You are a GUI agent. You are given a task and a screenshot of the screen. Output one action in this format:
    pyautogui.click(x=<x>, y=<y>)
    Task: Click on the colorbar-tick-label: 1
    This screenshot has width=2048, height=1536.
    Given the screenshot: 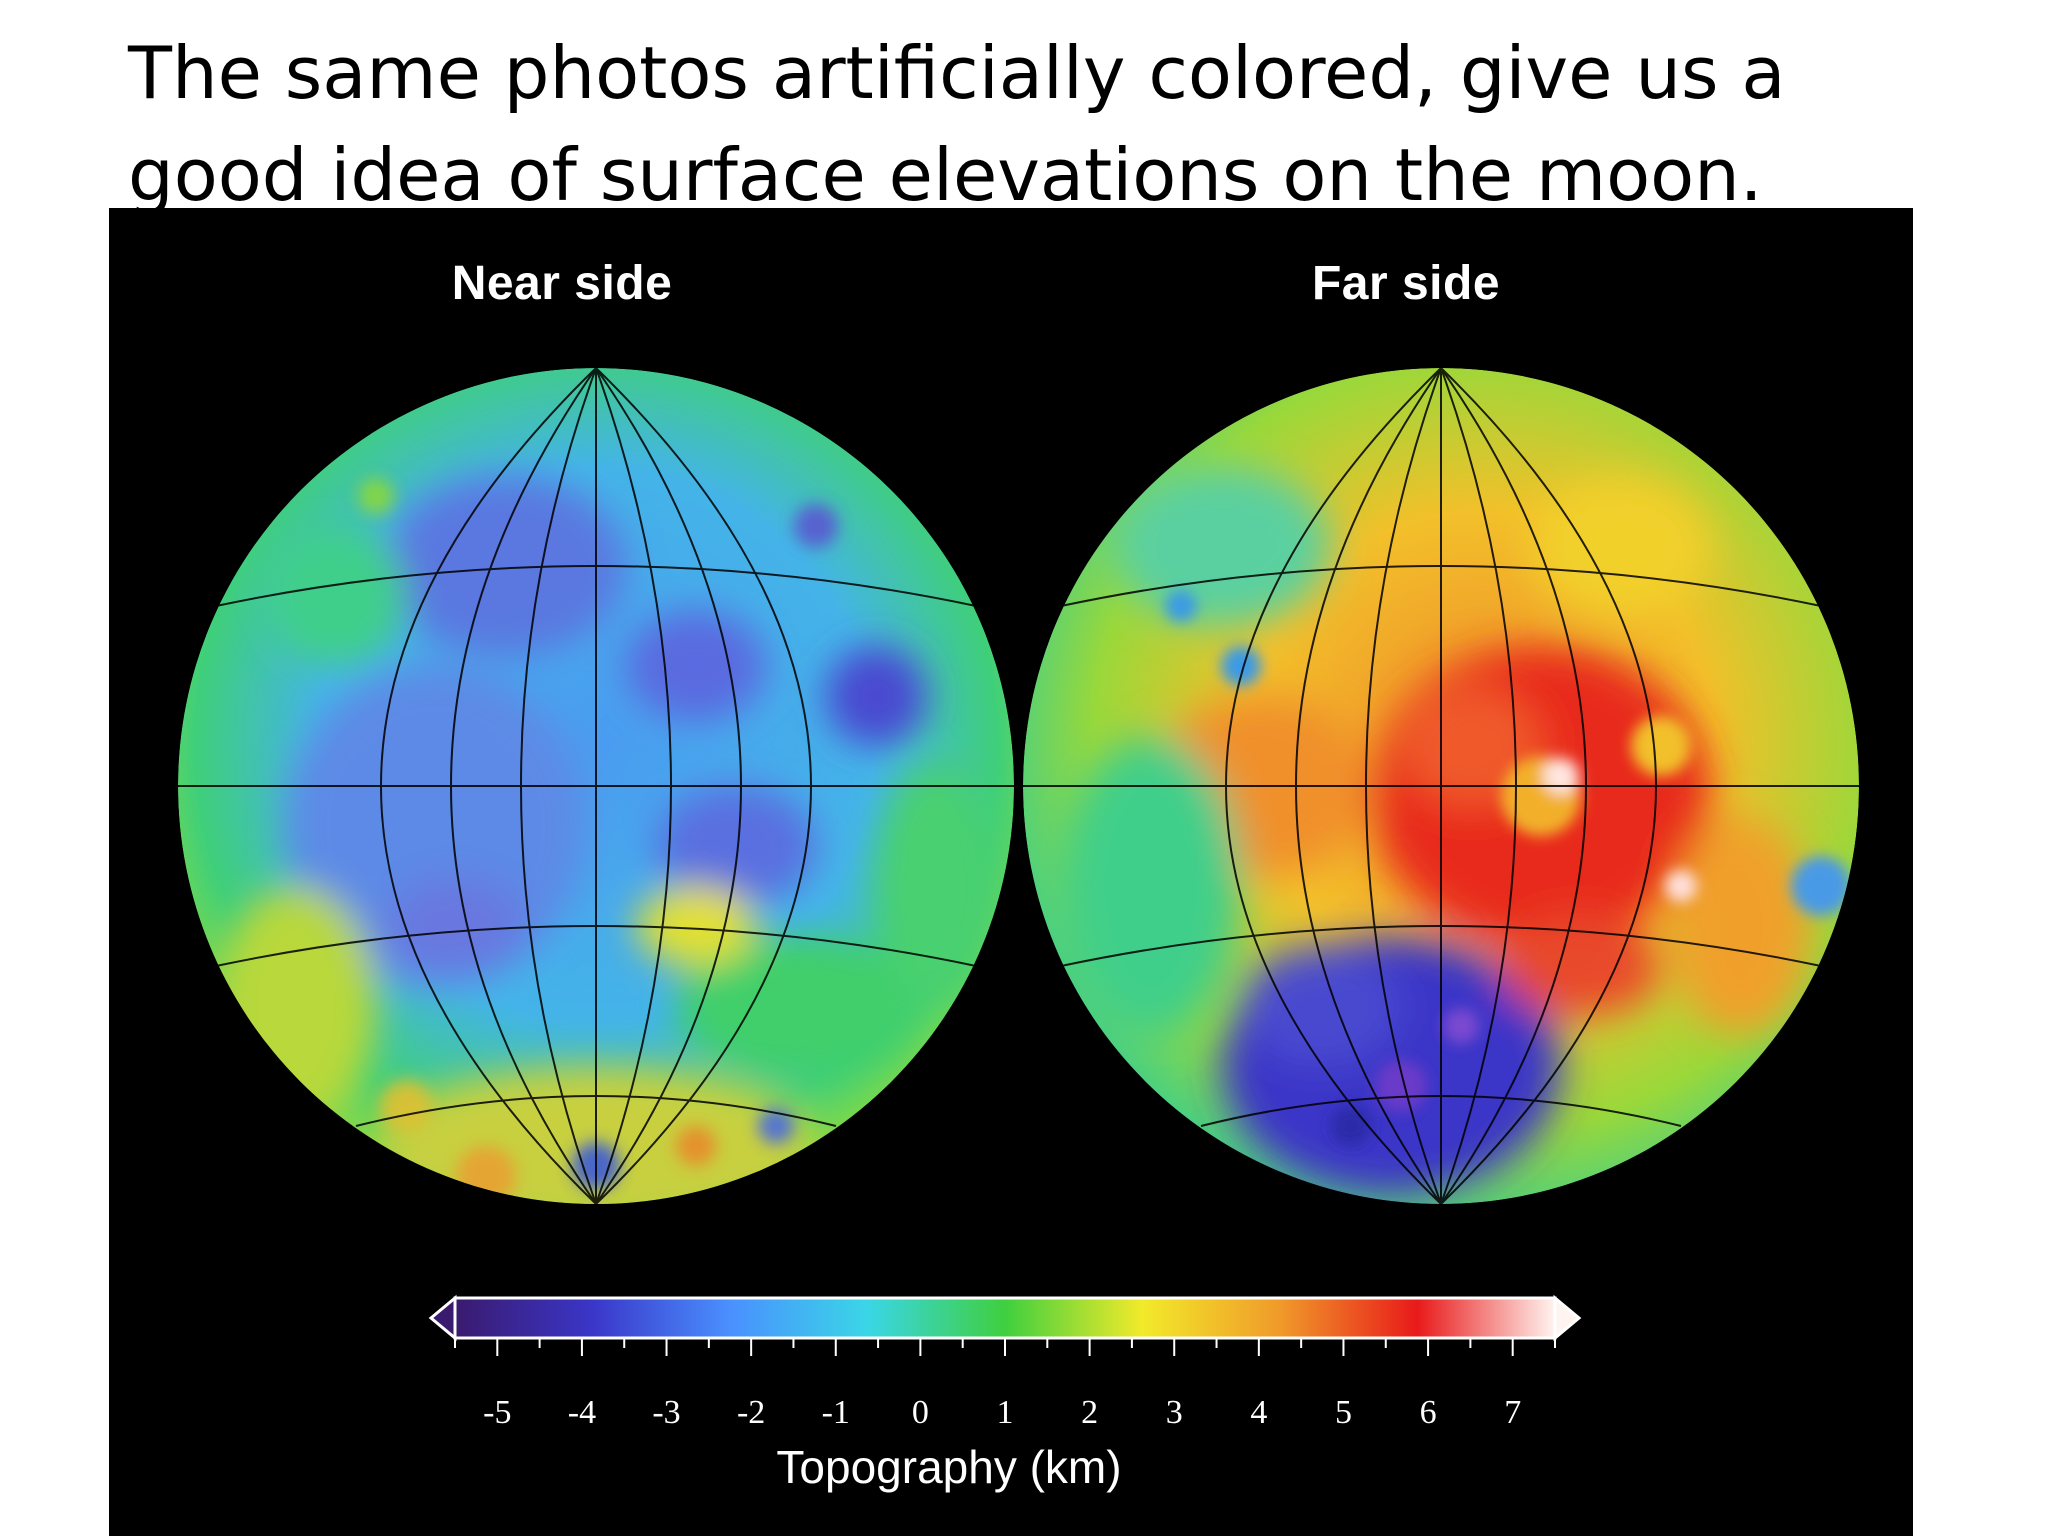 What is the action you would take?
    pyautogui.click(x=1005, y=1412)
    